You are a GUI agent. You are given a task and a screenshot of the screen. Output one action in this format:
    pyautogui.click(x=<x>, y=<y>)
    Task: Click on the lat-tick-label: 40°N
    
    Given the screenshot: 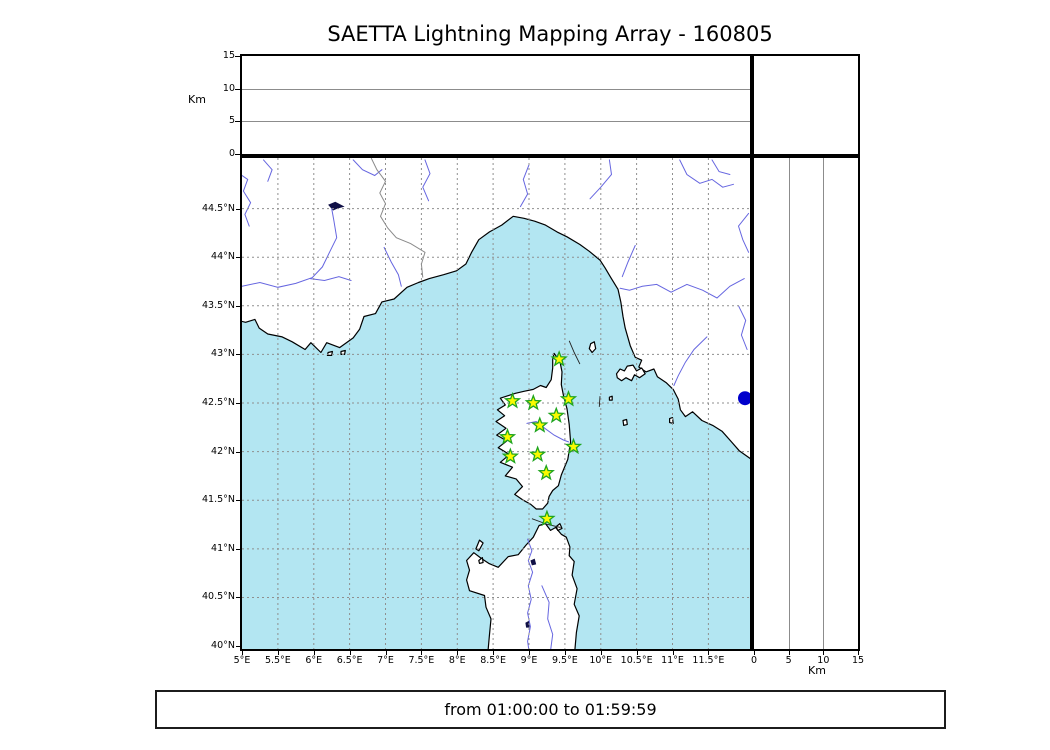 What is the action you would take?
    pyautogui.click(x=223, y=646)
    